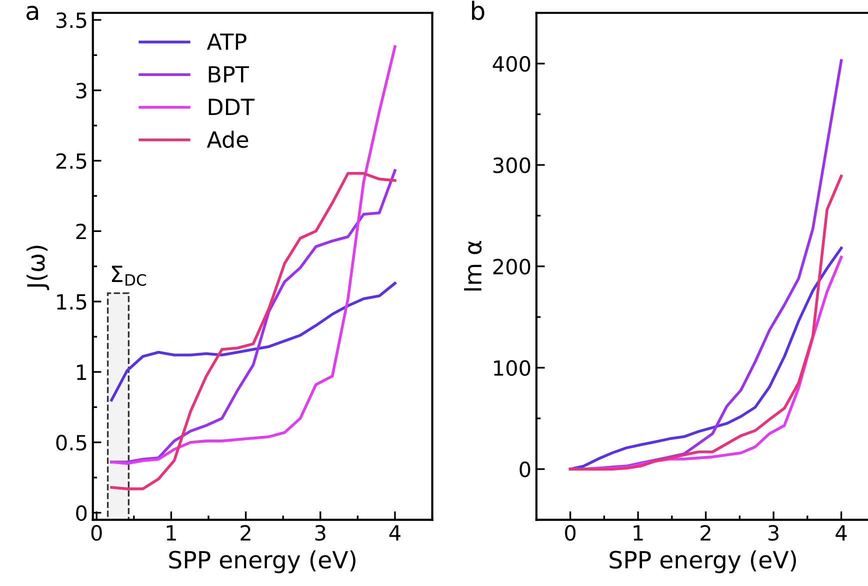  Describe the element at coordinates (71, 20) in the screenshot. I see `y-tick-label: 3.5` at that location.